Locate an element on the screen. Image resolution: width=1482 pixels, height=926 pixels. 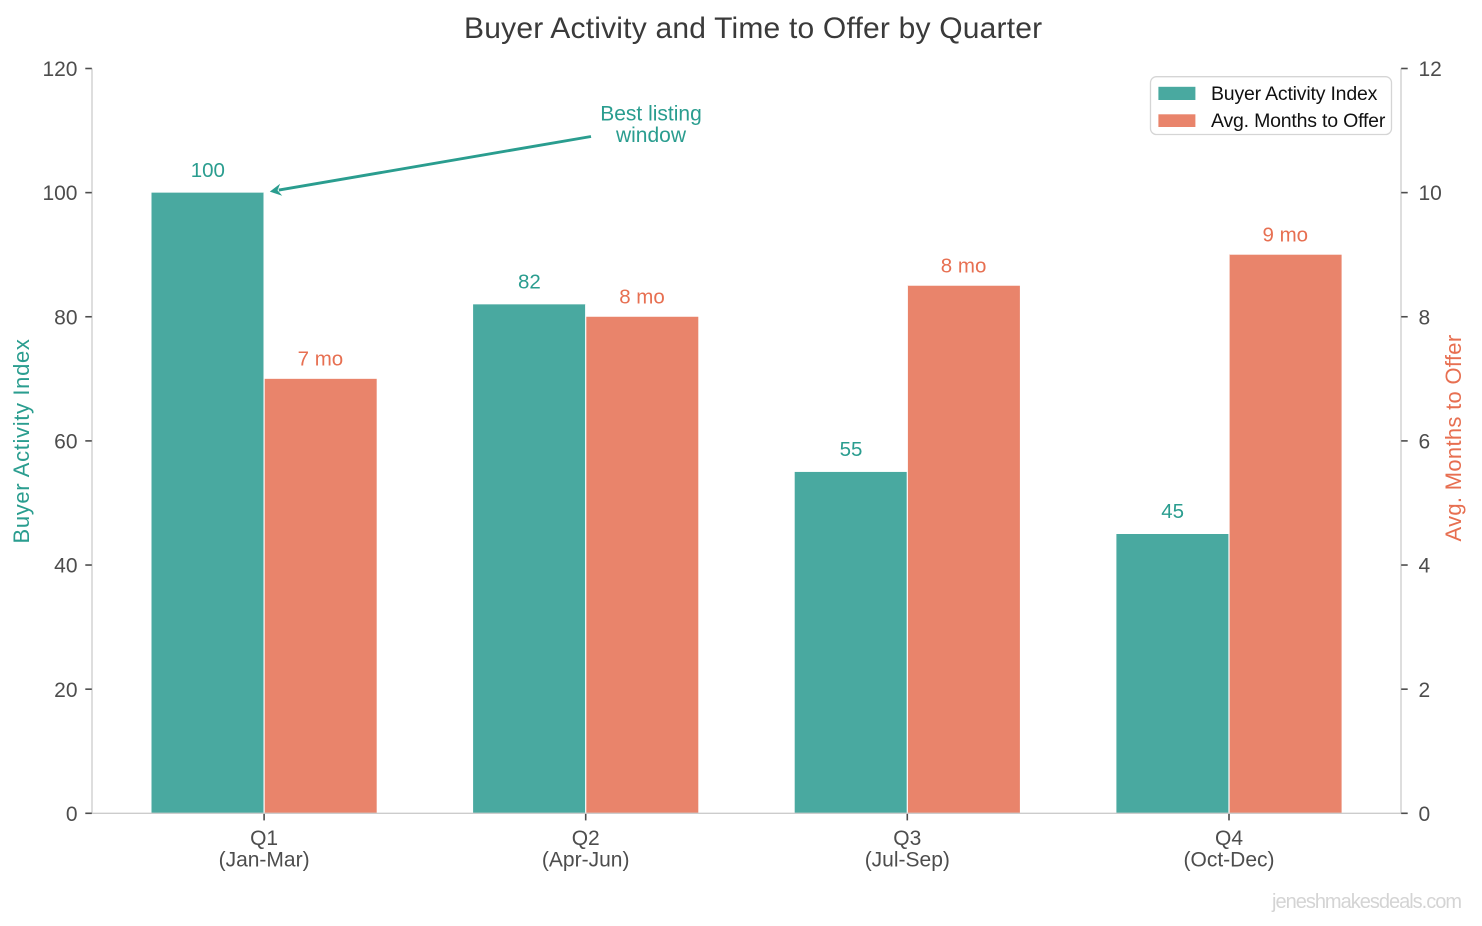
svg-text: 20 is located at coordinates (65, 690).